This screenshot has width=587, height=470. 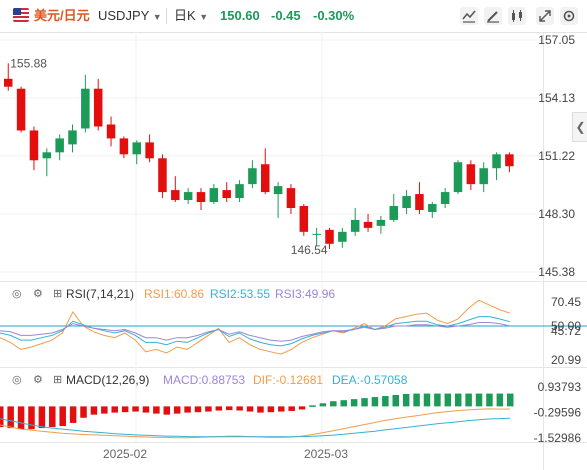 I want to click on rsi-title: RSI(7,14,21), so click(x=100, y=294).